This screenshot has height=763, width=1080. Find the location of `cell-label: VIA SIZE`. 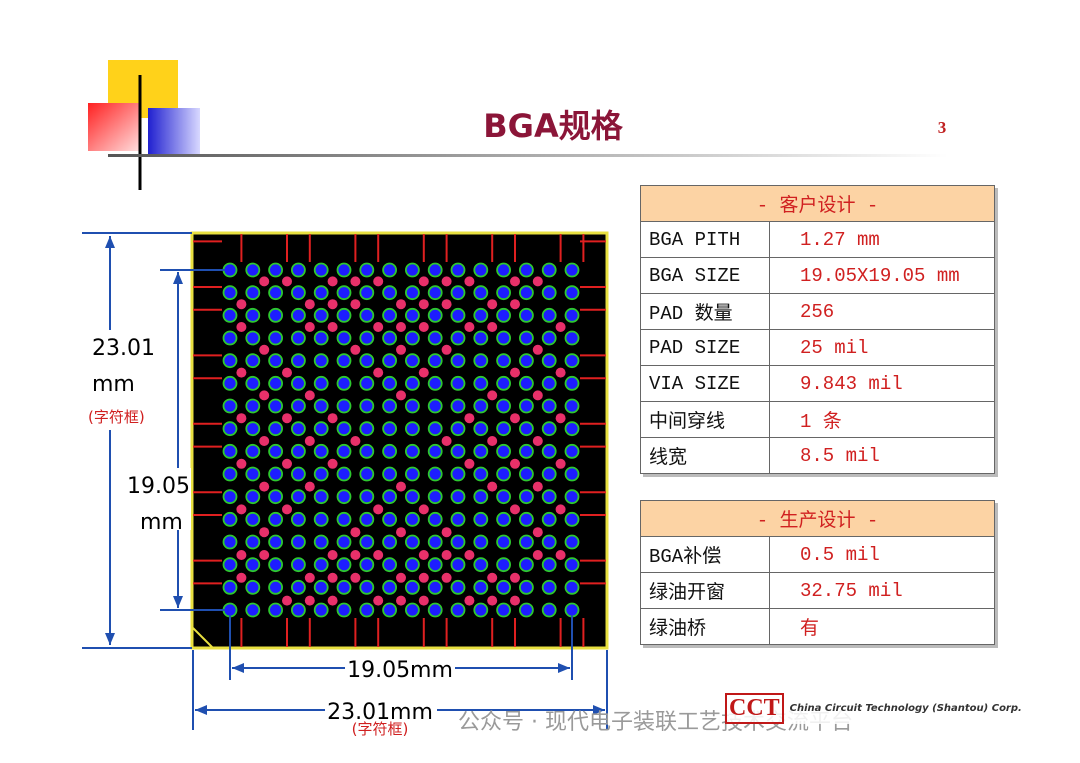

cell-label: VIA SIZE is located at coordinates (705, 383).